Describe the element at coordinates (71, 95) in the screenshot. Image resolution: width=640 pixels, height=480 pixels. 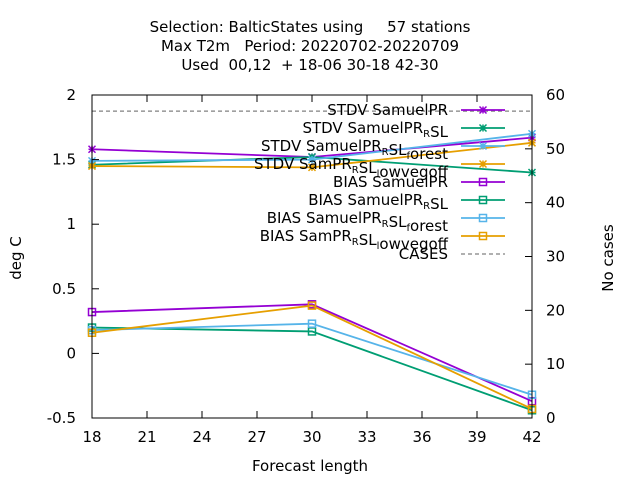
I see `y-tick-label: 2` at that location.